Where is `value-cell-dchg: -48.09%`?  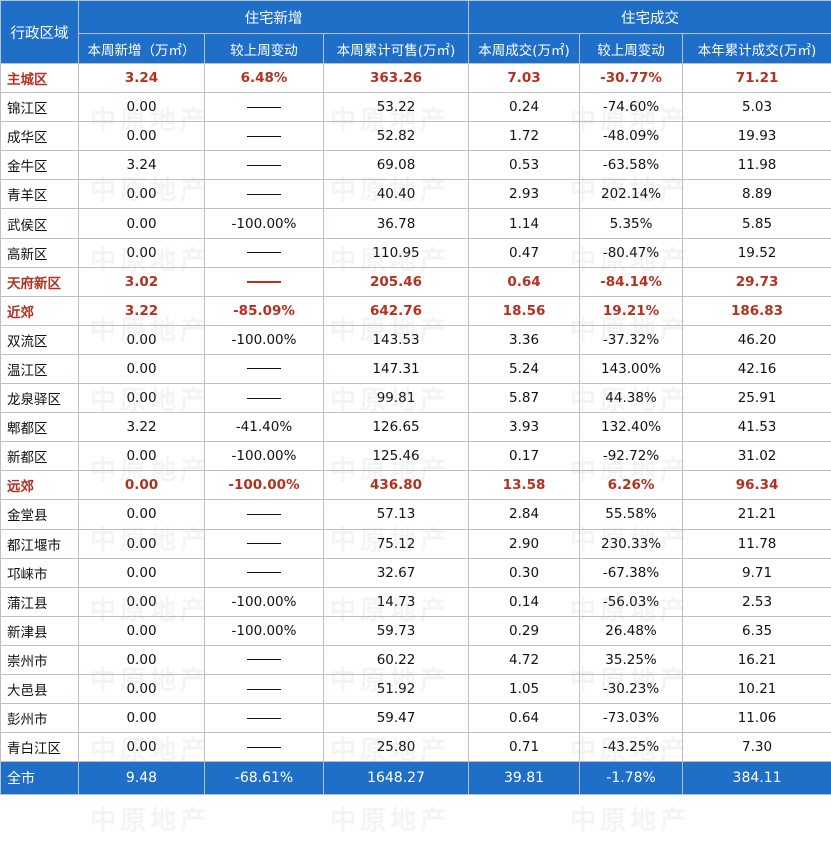
value-cell-dchg: -48.09% is located at coordinates (631, 136).